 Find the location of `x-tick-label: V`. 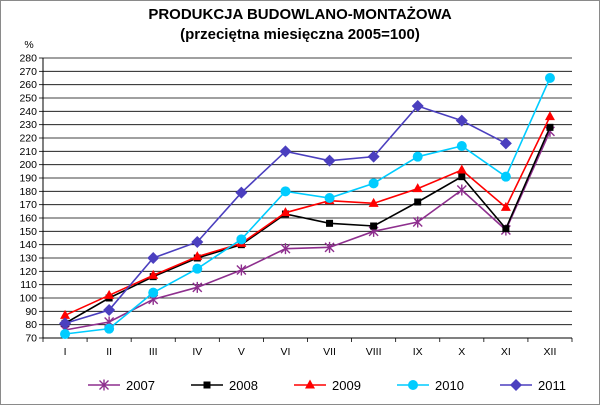

x-tick-label: V is located at coordinates (241, 352).